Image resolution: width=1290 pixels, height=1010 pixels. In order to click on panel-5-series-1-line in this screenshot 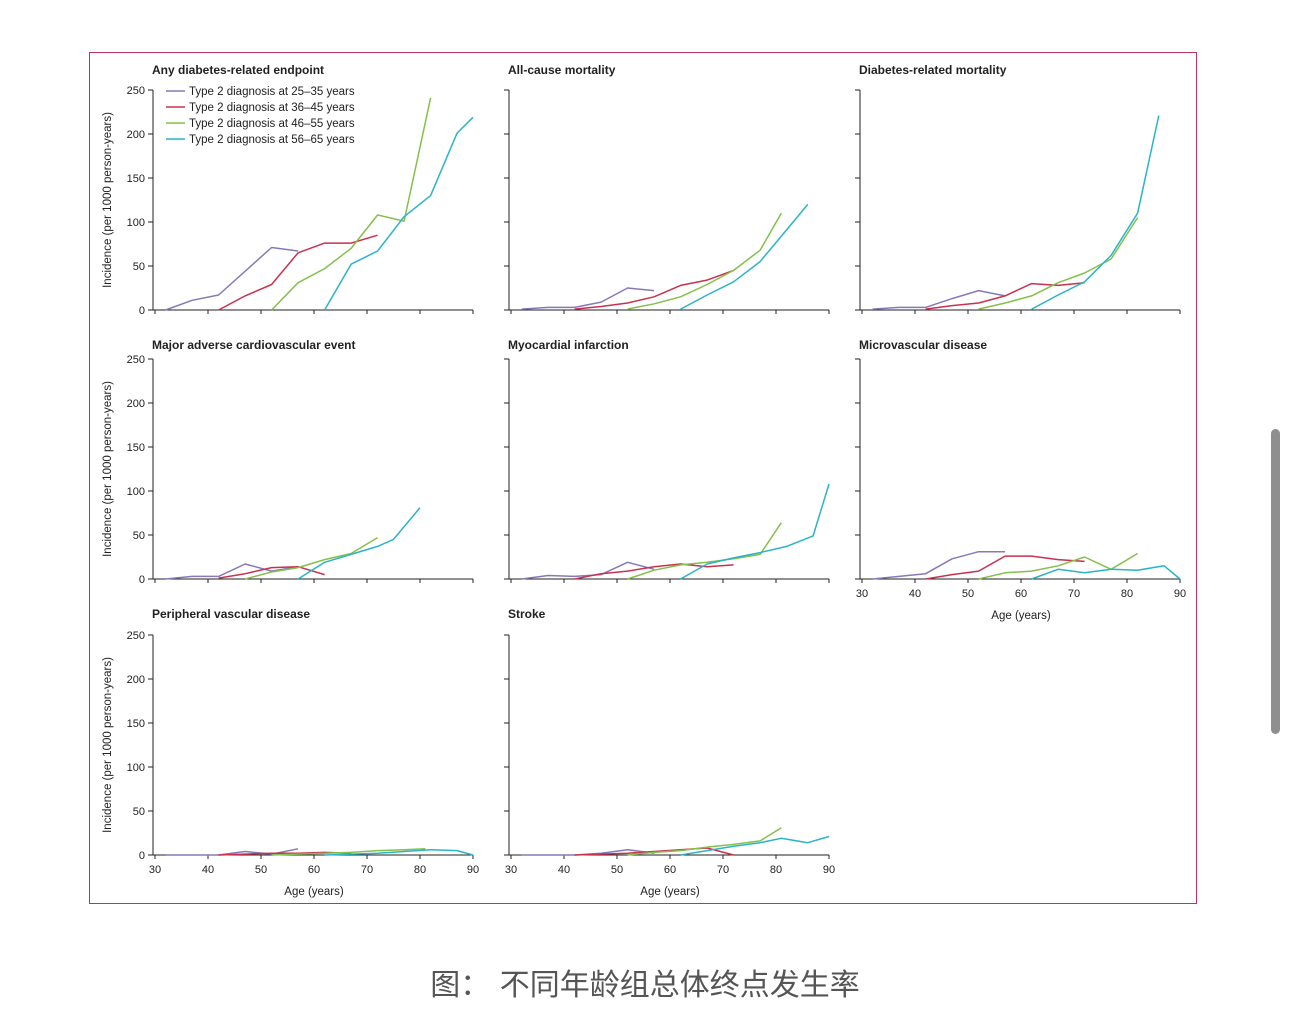, I will do `click(588, 570)`.